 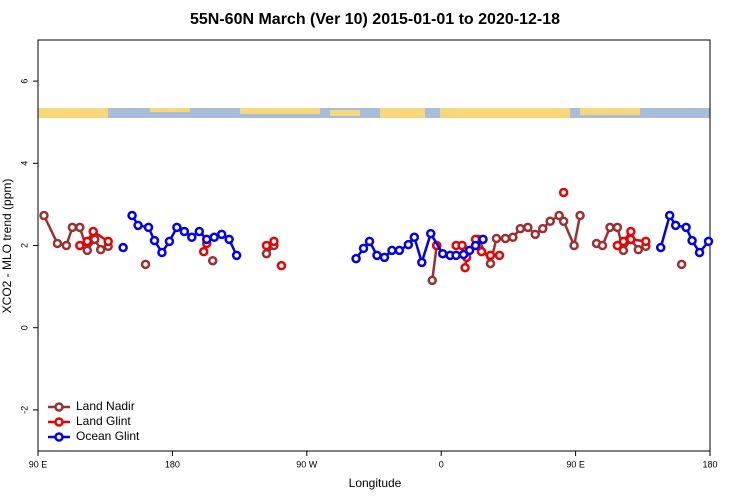 I want to click on x-axis-label: Longitude, so click(x=375, y=483).